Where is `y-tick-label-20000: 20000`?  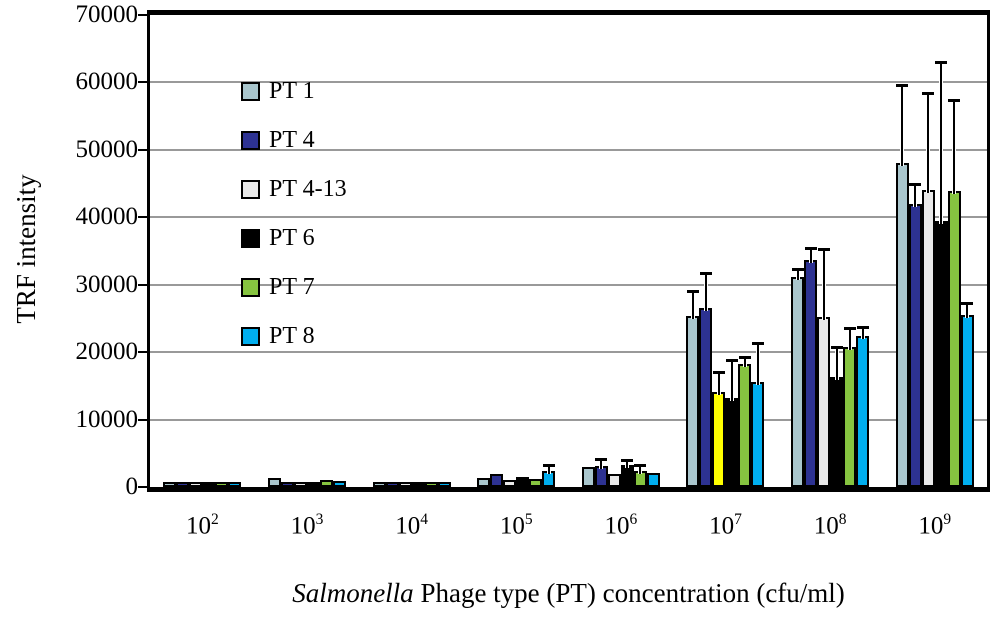 y-tick-label-20000: 20000 is located at coordinates (107, 352).